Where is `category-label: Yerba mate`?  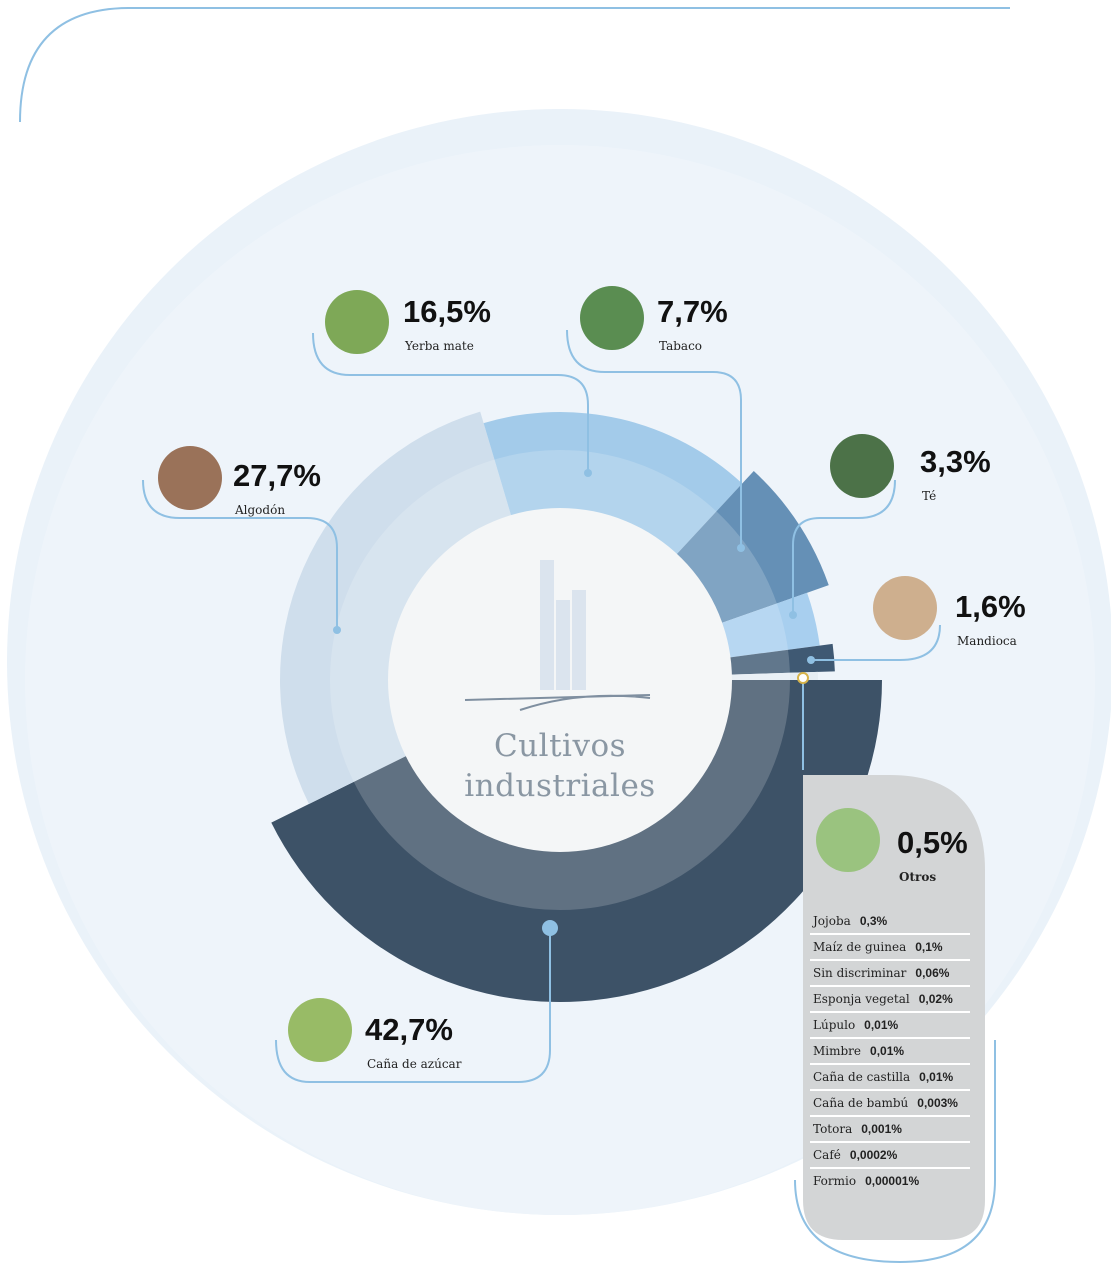 category-label: Yerba mate is located at coordinates (439, 346).